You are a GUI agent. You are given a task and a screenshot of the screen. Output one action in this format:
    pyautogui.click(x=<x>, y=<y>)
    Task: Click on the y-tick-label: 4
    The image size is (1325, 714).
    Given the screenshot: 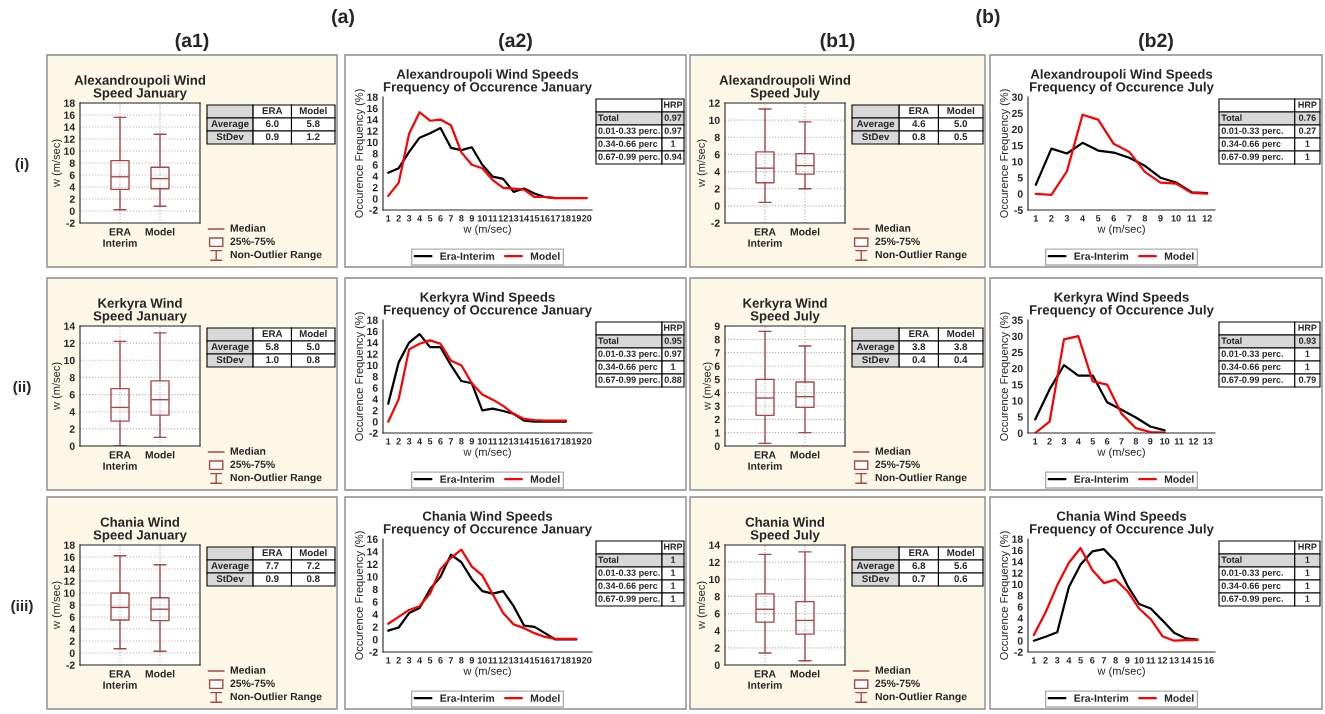 What is the action you would take?
    pyautogui.click(x=375, y=614)
    